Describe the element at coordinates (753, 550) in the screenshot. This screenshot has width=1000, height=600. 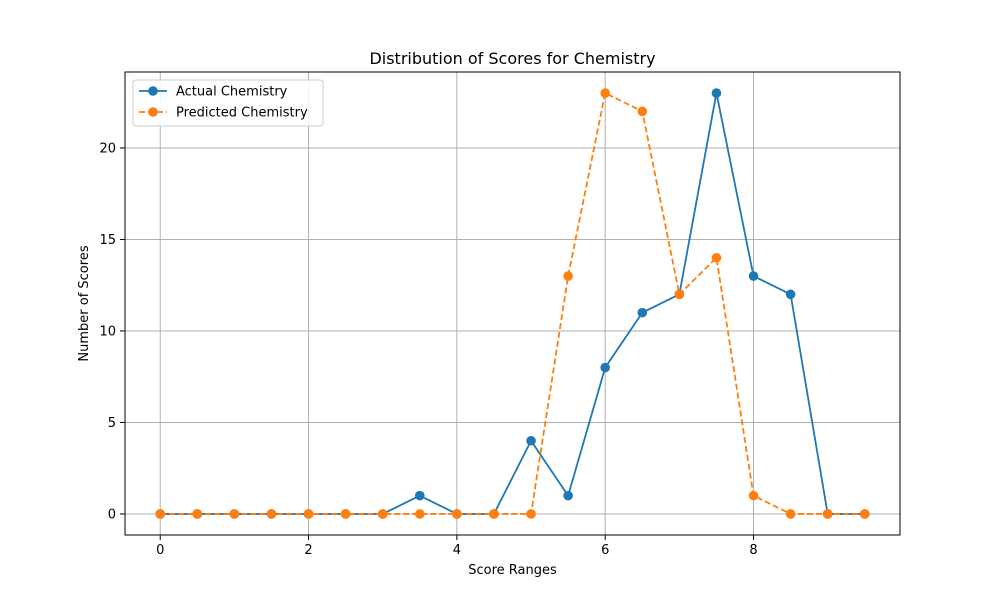
I see `x-tick-label: 8` at that location.